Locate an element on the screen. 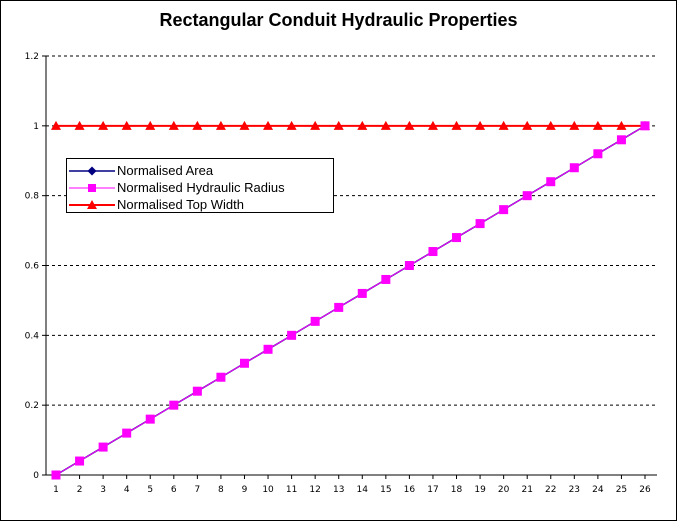 This screenshot has width=677, height=521. x-tick-label: 26 is located at coordinates (645, 490).